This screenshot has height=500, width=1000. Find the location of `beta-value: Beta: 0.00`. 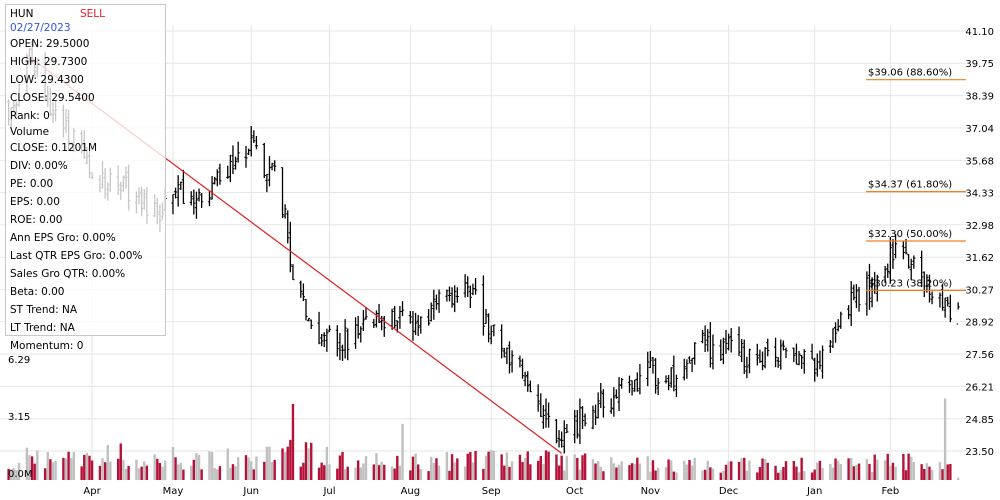

beta-value: Beta: 0.00 is located at coordinates (37, 292).